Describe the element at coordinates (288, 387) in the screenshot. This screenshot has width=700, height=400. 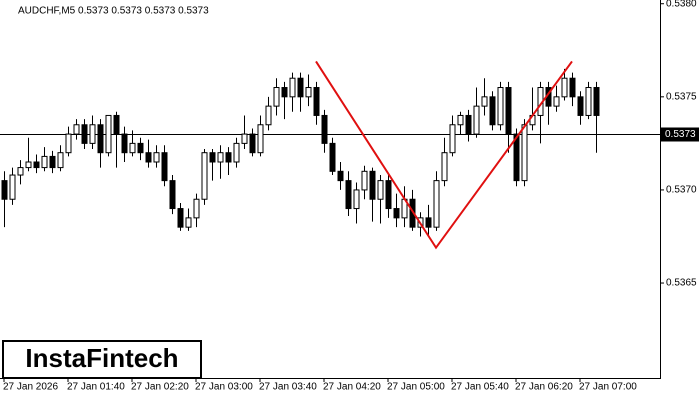
I see `x-tick-label: 27 Jan 03:40` at that location.